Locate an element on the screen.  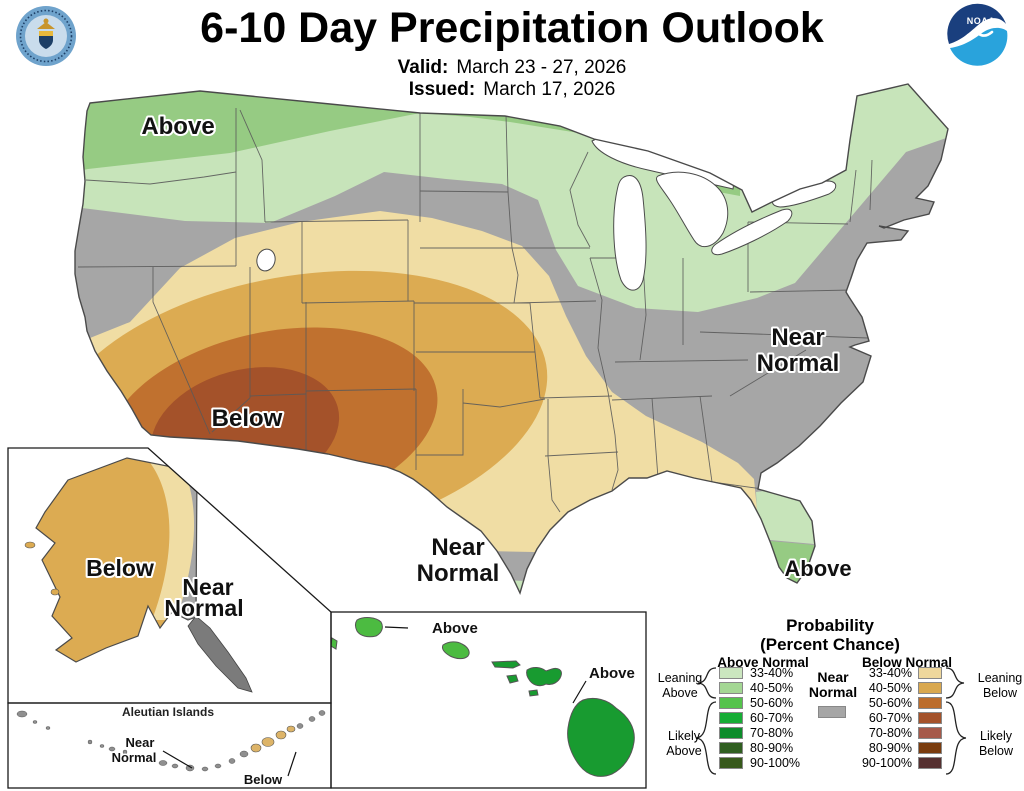
label-hawaii-above-2: Above is located at coordinates (612, 673).